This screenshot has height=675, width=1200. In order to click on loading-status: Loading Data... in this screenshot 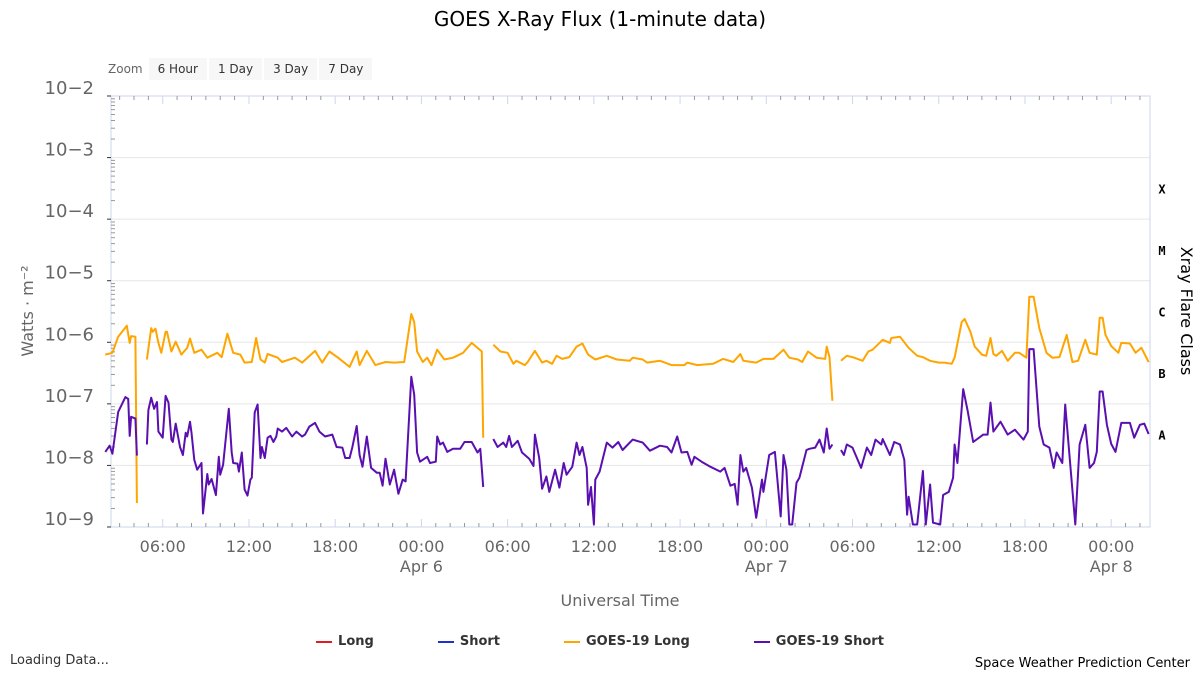, I will do `click(59, 660)`.